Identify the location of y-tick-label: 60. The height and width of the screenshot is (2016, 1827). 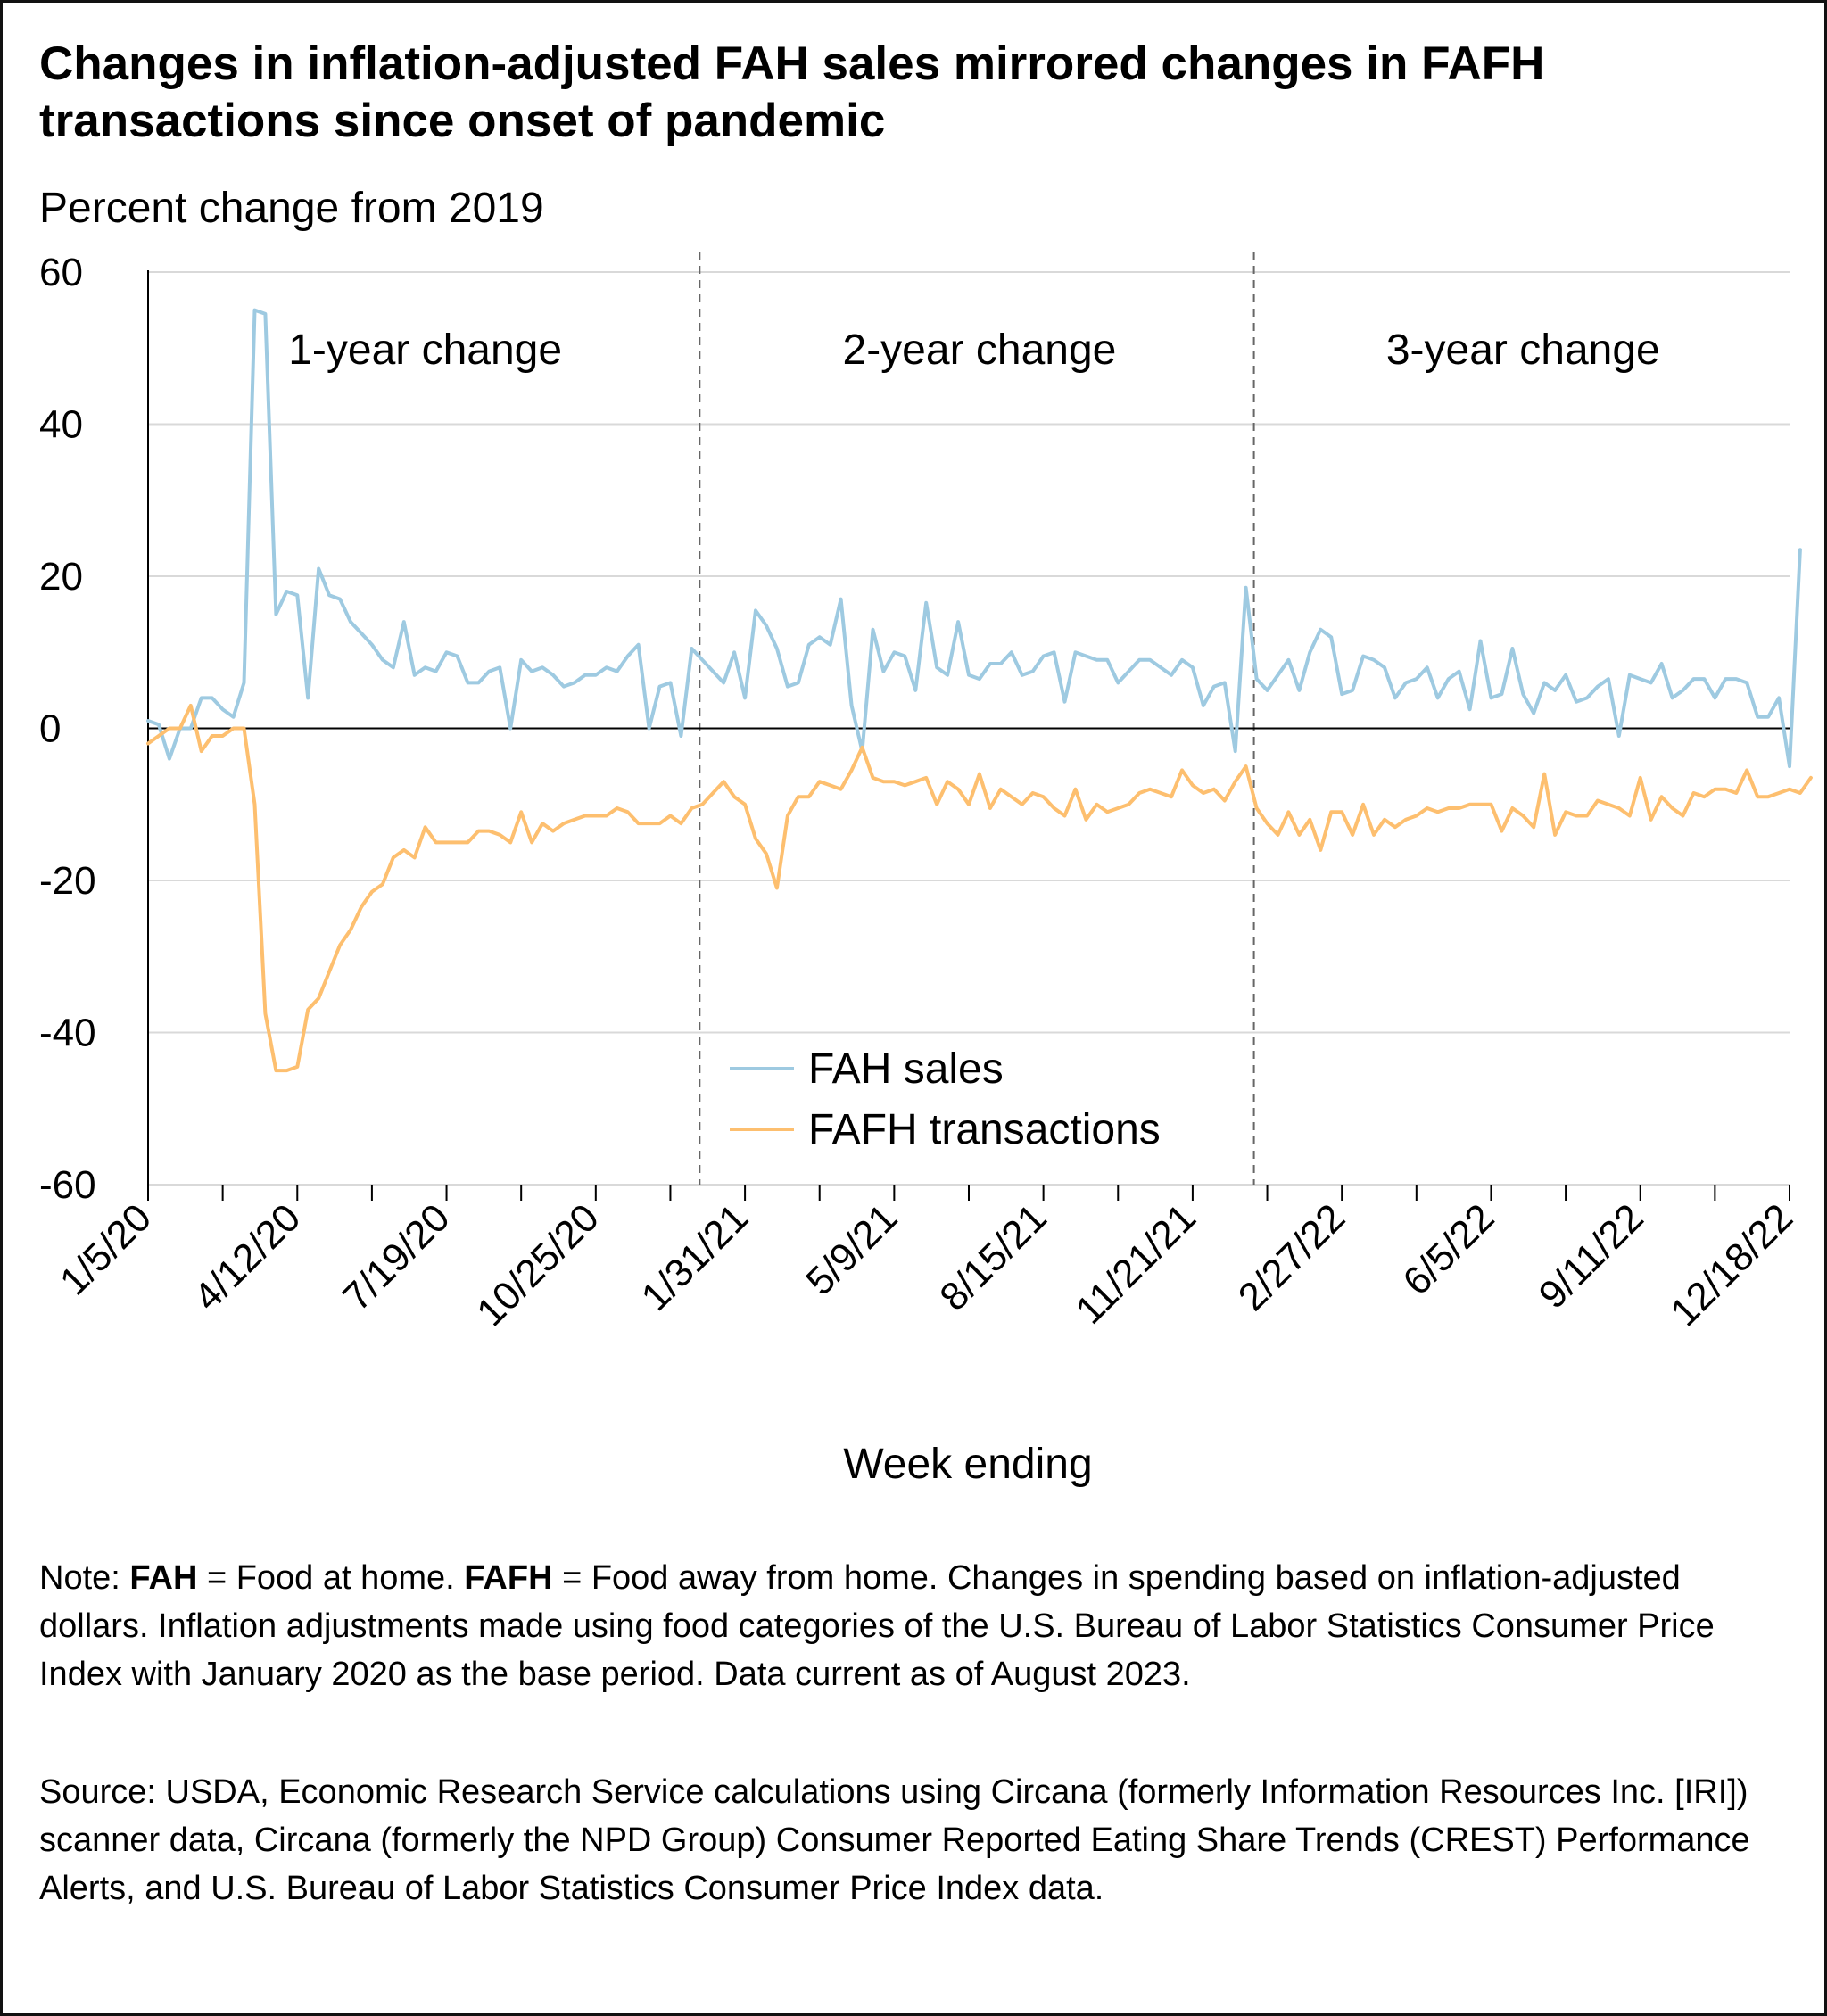
(61, 272).